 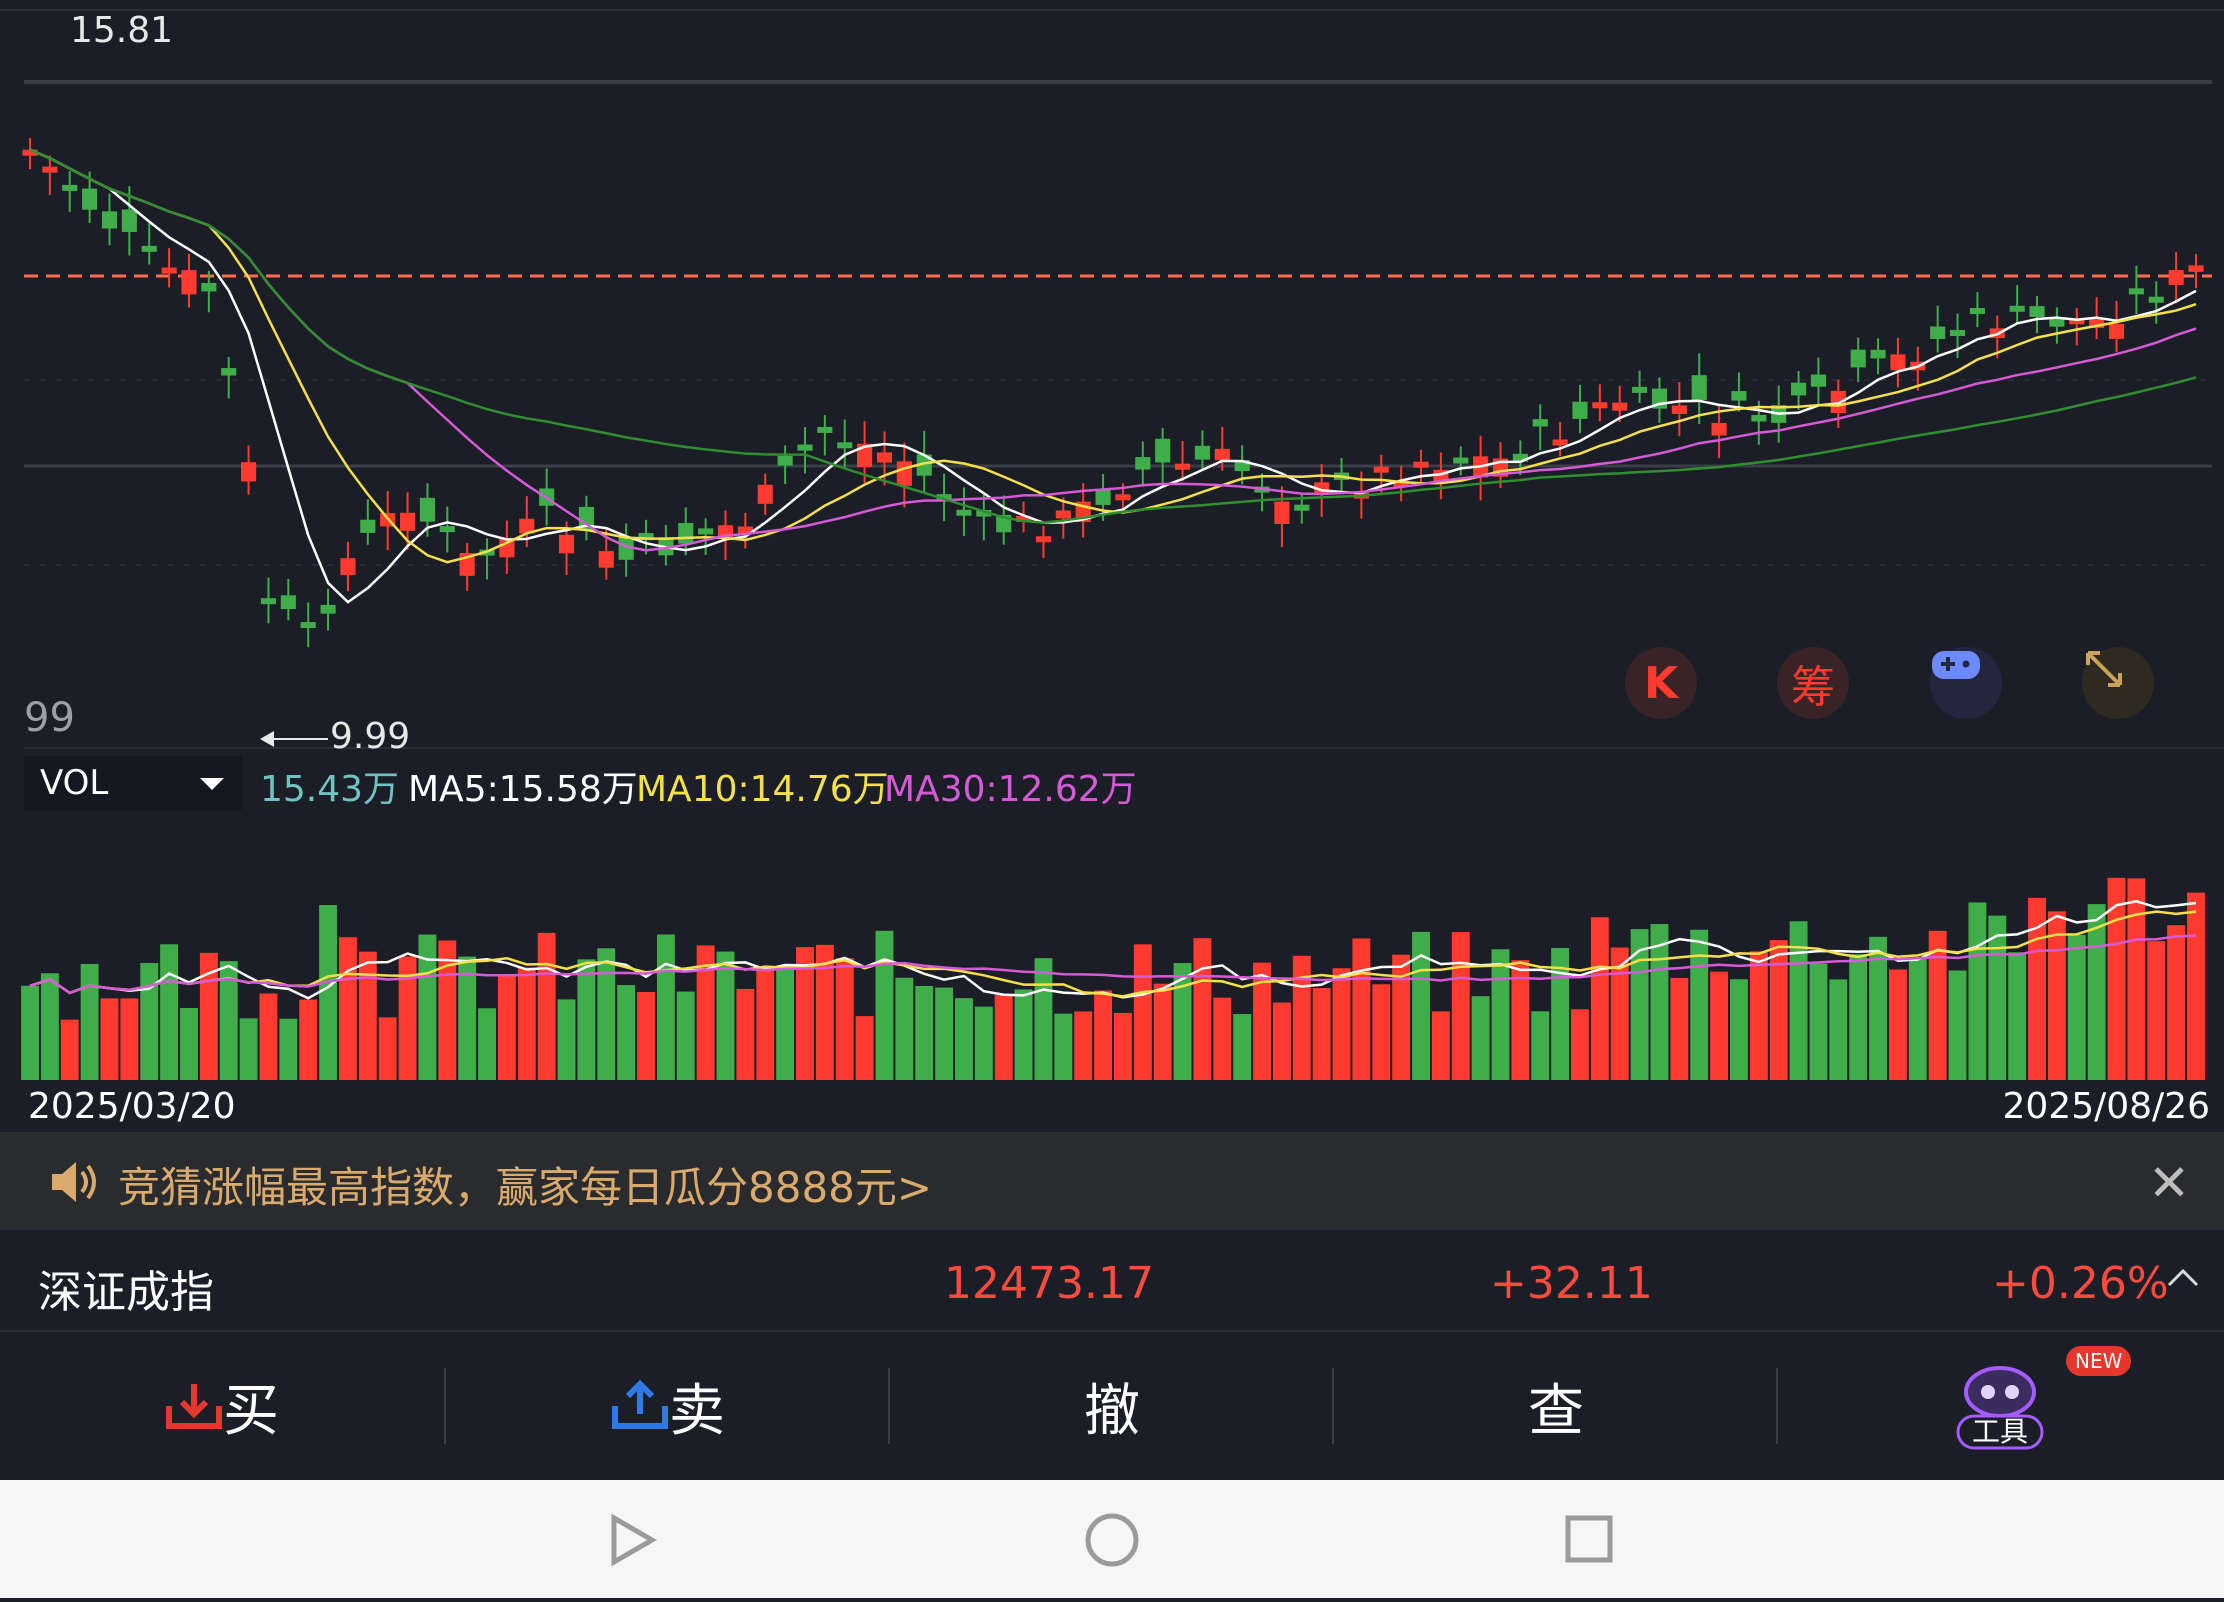 I want to click on volume-current: 15.43万, so click(x=330, y=789).